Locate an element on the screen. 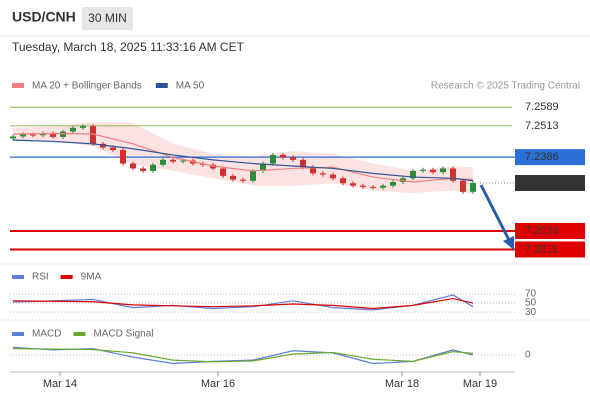 Image resolution: width=590 pixels, height=400 pixels. legend-label: MACD is located at coordinates (46, 334).